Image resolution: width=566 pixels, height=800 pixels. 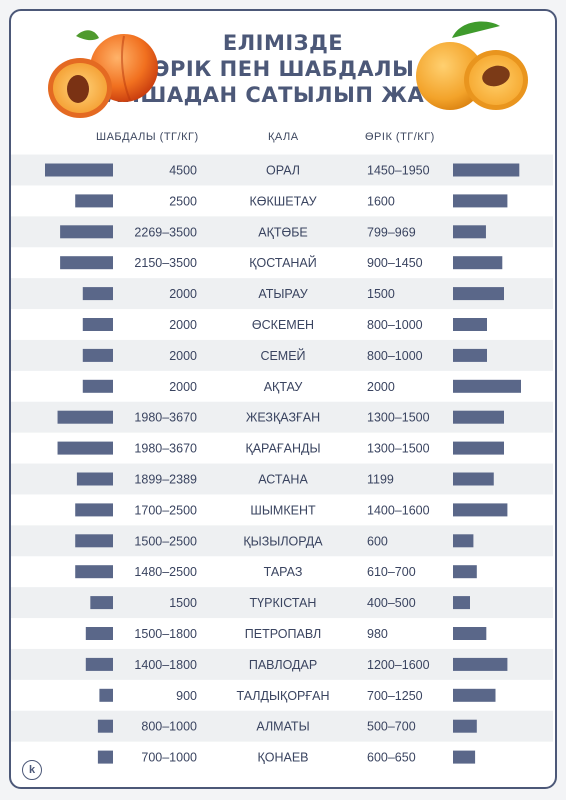 What do you see at coordinates (398, 665) in the screenshot?
I see `apricot-price-label: 1200–1600` at bounding box center [398, 665].